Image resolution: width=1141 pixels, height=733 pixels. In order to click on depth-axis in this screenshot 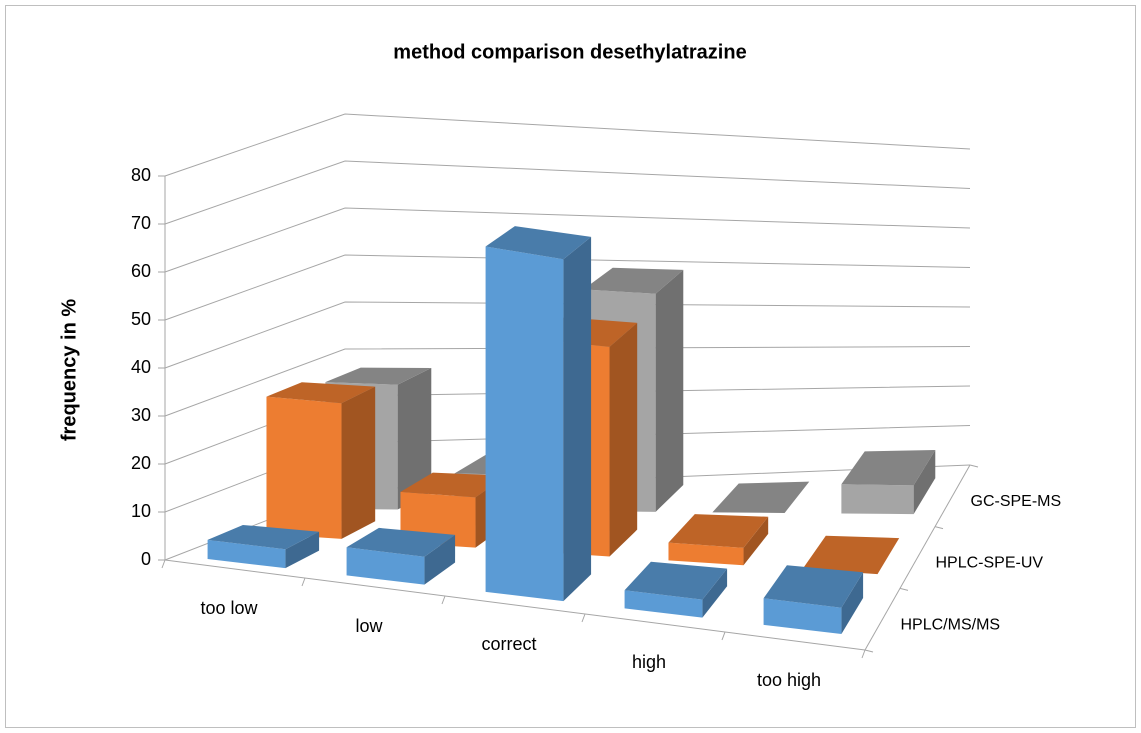, I will do `click(917, 557)`.